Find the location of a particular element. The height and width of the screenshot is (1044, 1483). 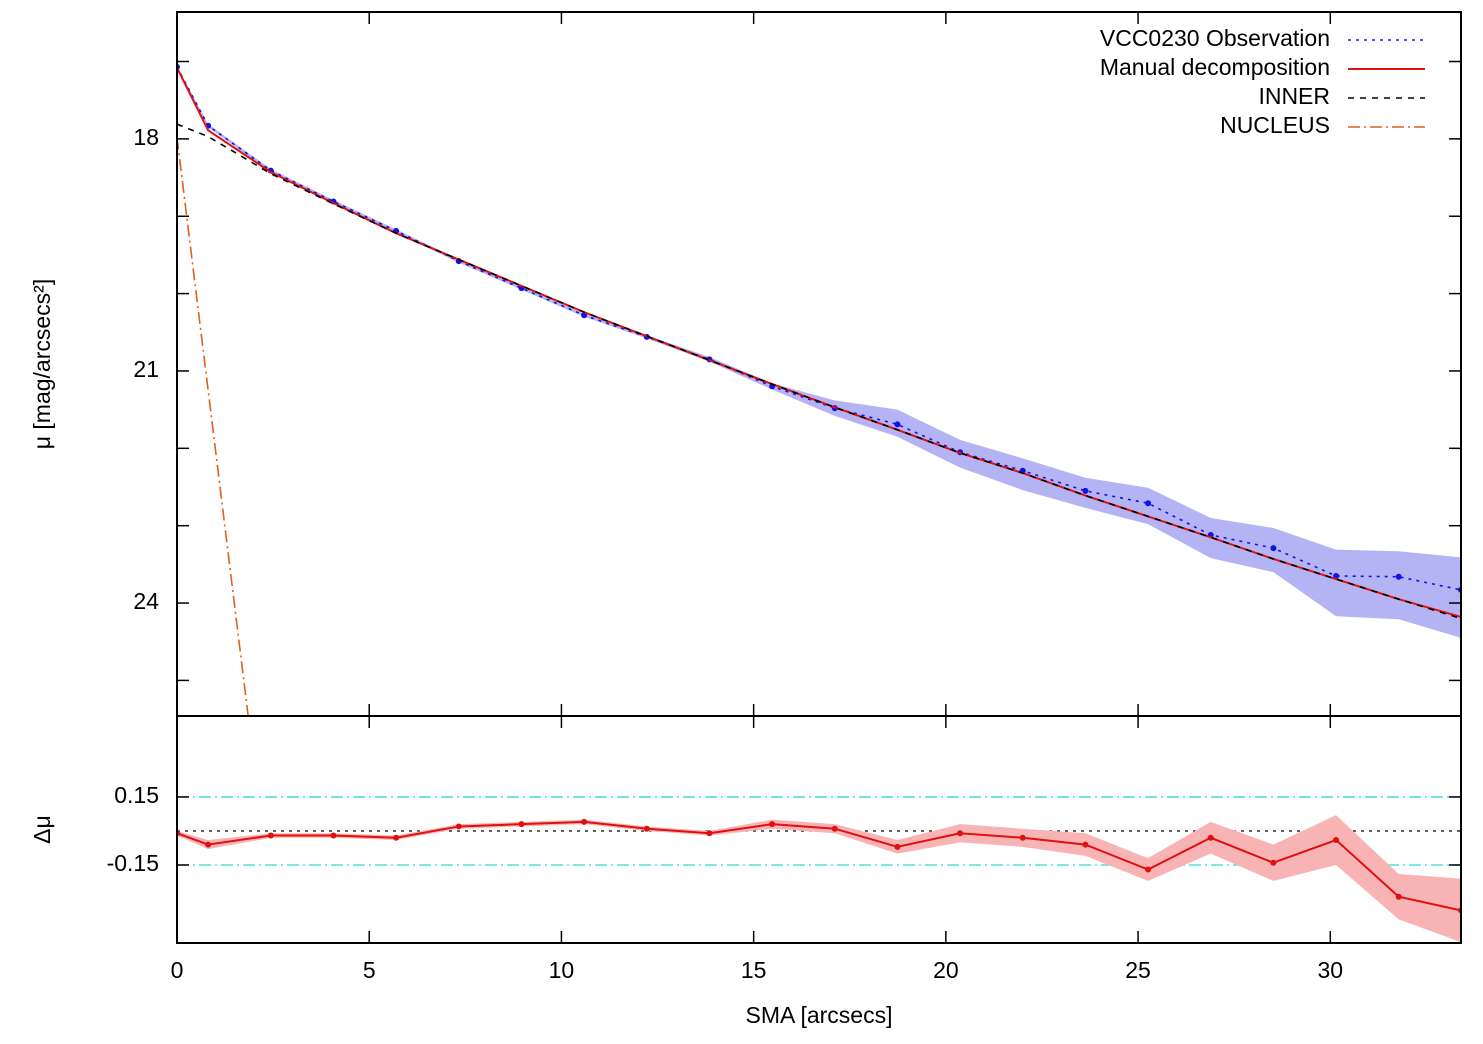

y-tick-label: -0.15 is located at coordinates (133, 863).